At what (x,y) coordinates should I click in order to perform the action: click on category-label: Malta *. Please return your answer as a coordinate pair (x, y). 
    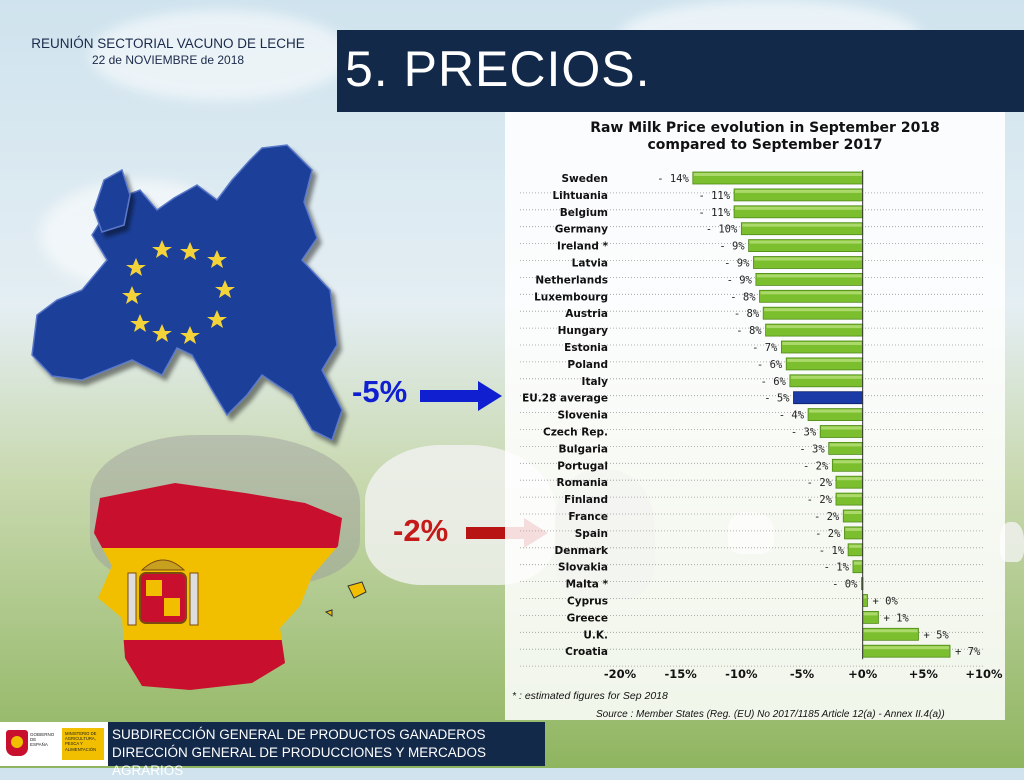
    Looking at the image, I should click on (587, 585).